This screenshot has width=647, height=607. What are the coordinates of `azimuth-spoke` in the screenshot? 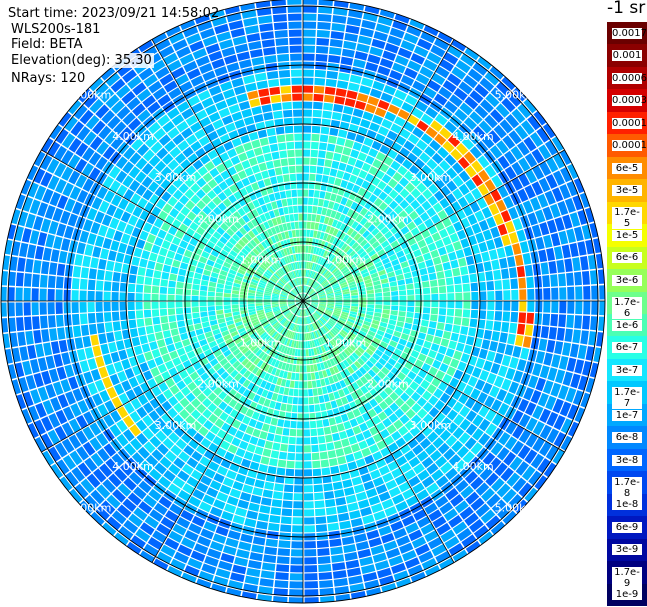 It's located at (227, 170).